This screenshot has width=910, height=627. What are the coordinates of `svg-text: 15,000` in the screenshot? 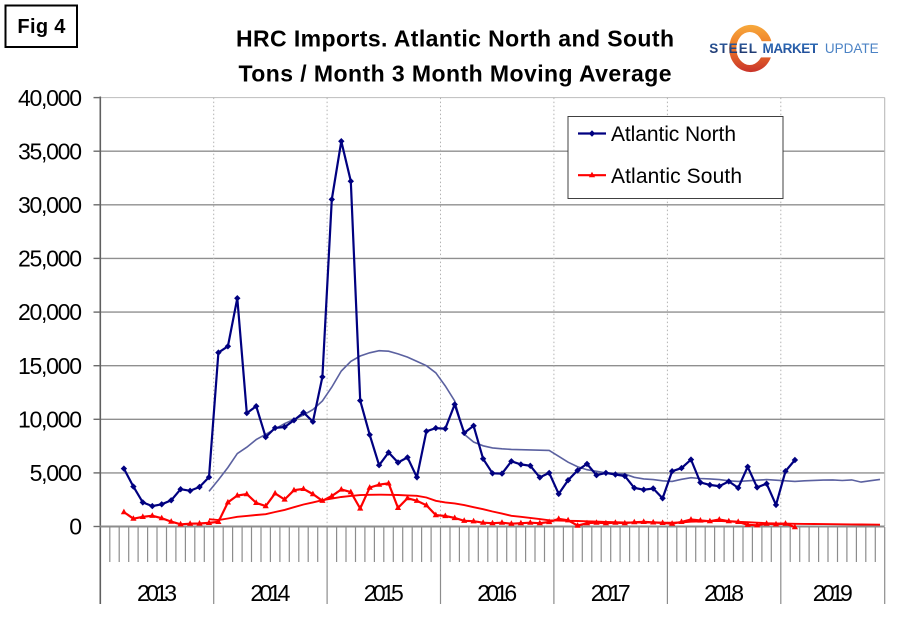 It's located at (50, 366).